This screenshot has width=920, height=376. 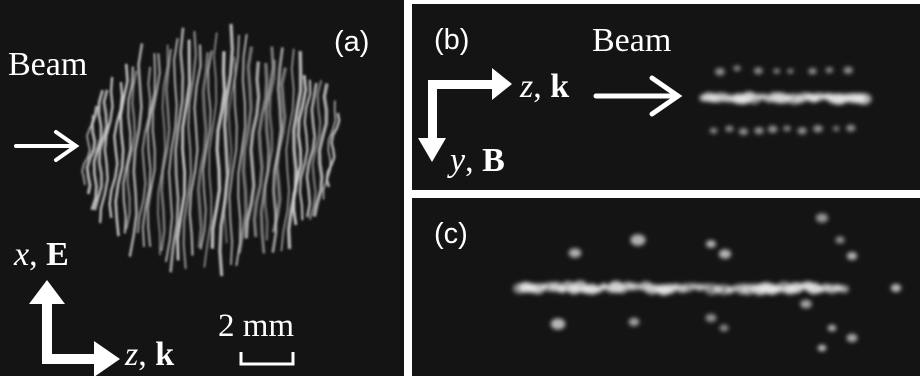 What do you see at coordinates (785, 100) in the screenshot?
I see `plasma-spots` at bounding box center [785, 100].